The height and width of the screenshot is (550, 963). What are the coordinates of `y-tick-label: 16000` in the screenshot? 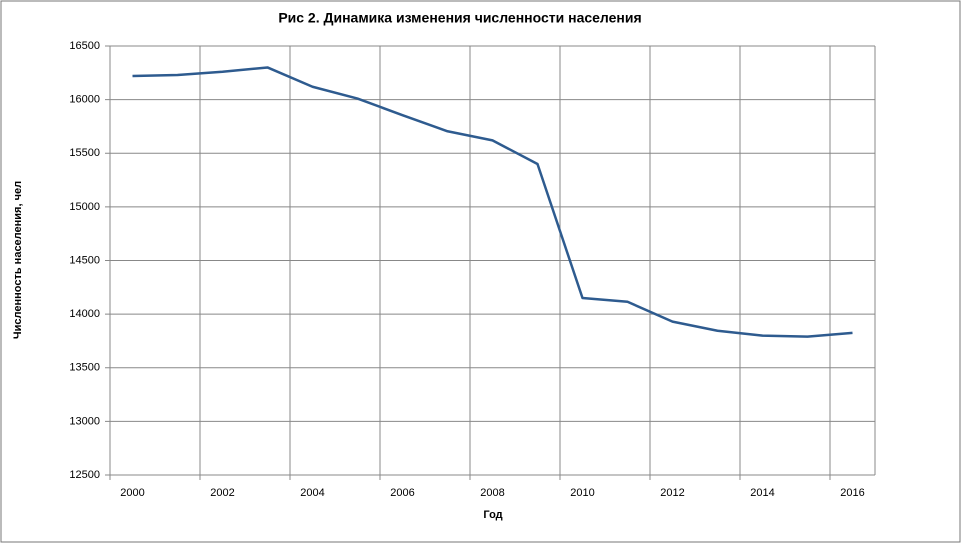 It's located at (84, 100).